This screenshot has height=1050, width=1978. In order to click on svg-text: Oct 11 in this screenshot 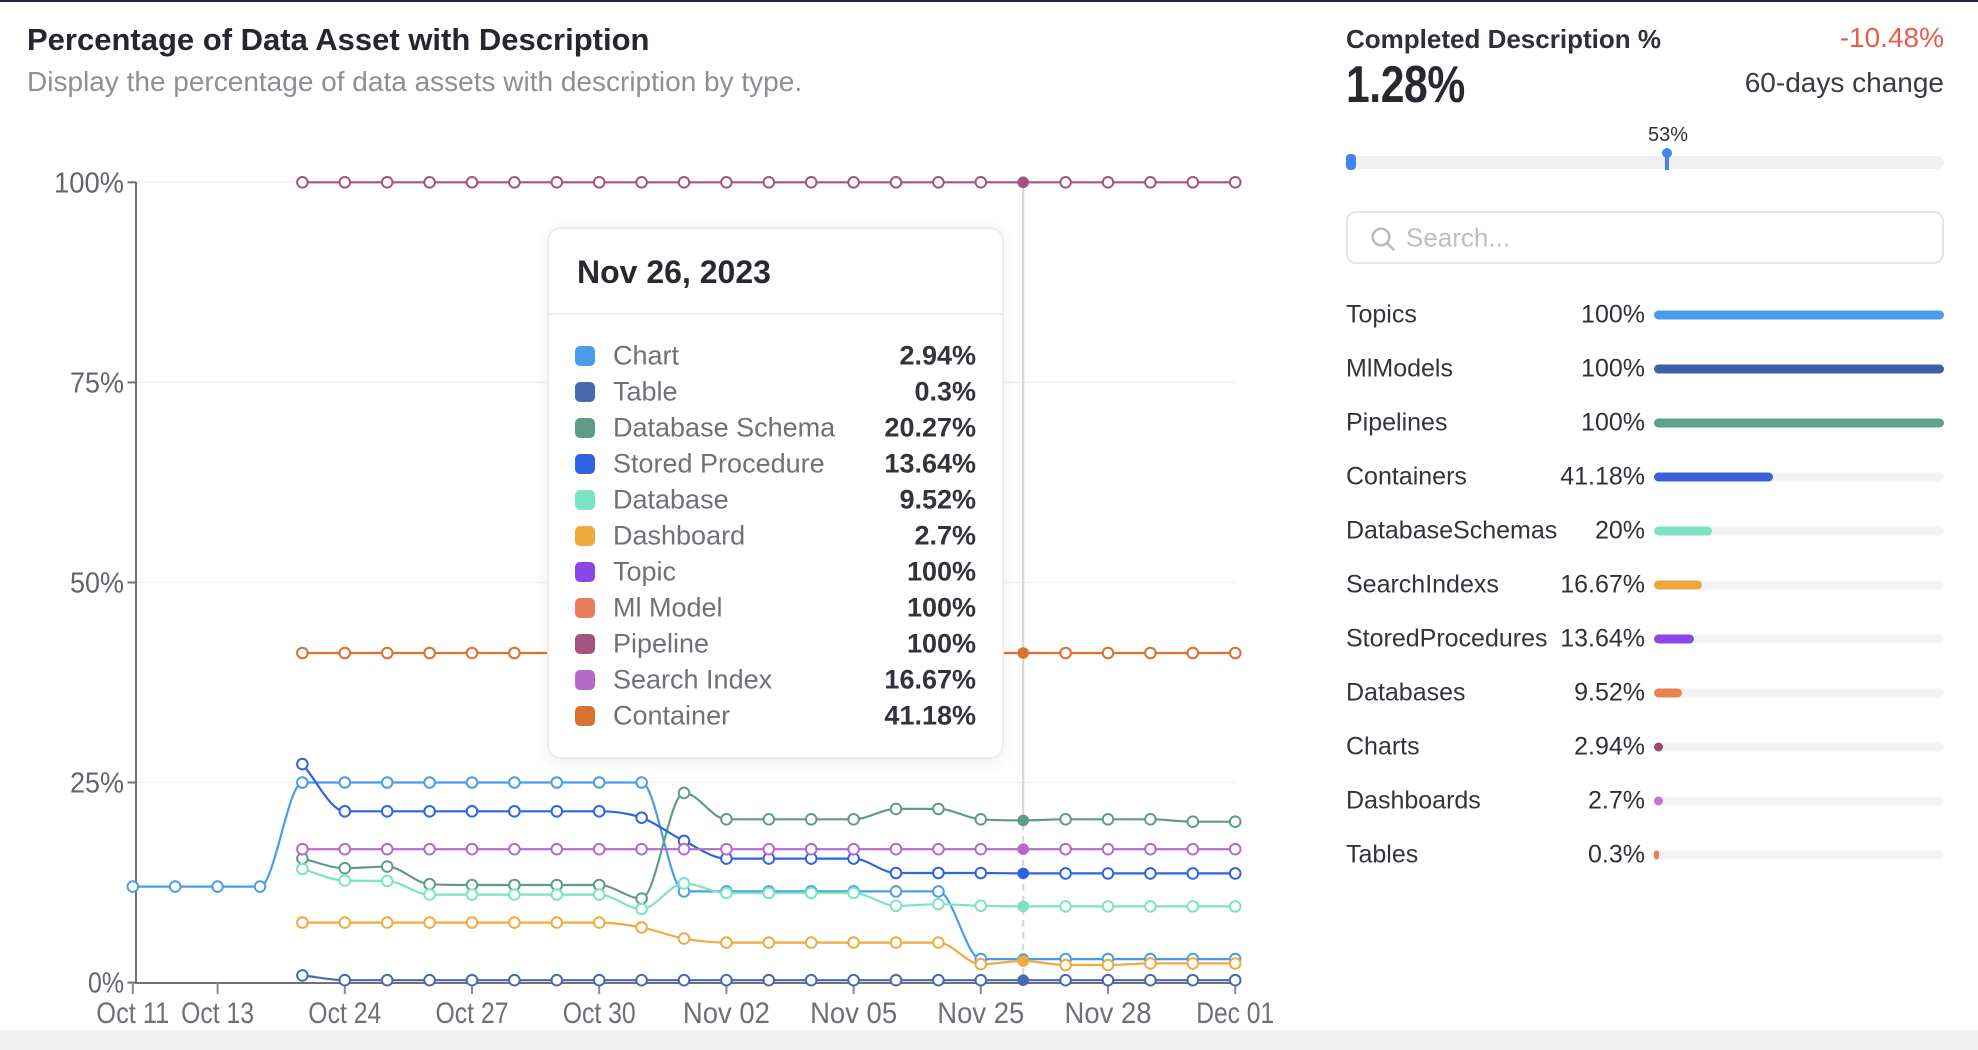, I will do `click(132, 1013)`.